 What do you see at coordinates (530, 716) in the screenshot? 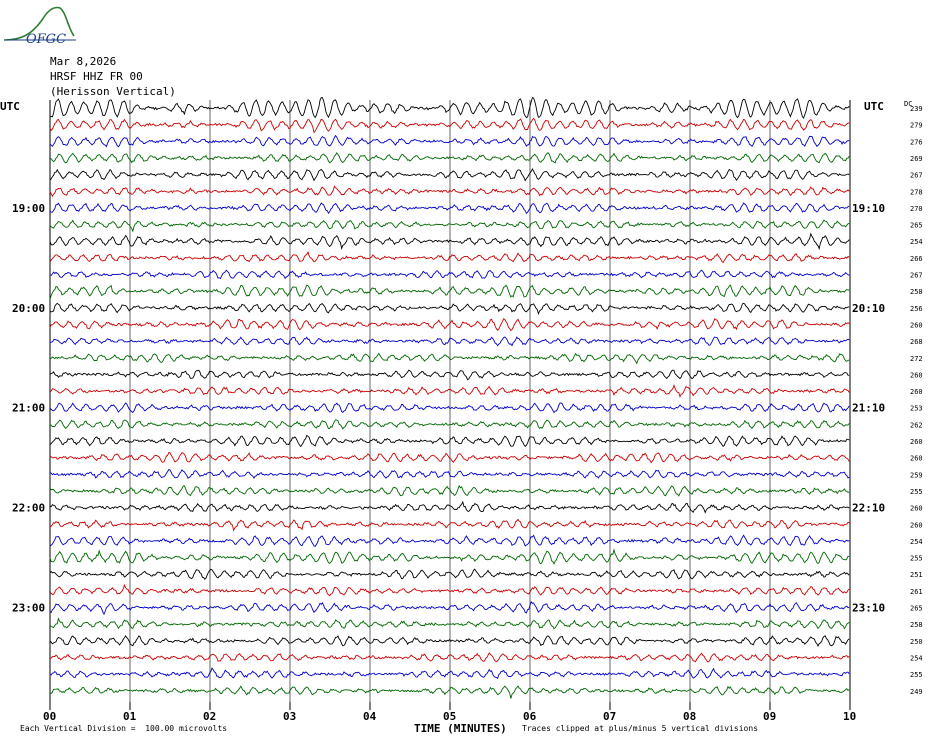
I see `x-tick-label: 06` at bounding box center [530, 716].